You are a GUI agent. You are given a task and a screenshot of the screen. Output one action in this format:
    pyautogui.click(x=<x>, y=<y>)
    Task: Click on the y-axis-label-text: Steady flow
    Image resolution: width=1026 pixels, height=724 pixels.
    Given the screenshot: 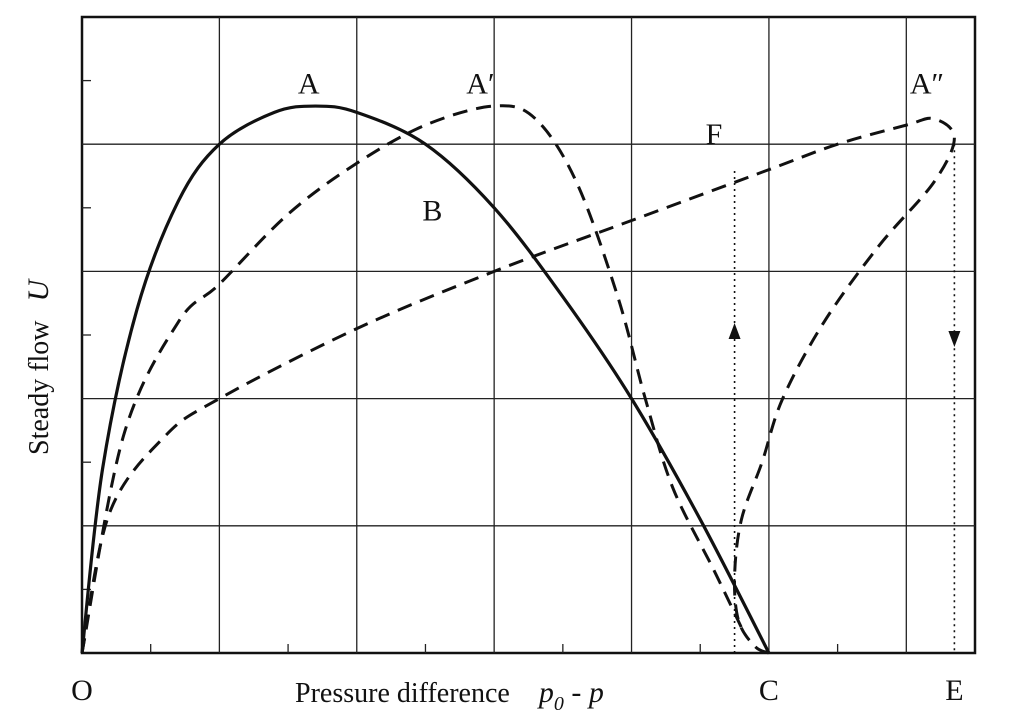 What is the action you would take?
    pyautogui.click(x=39, y=387)
    